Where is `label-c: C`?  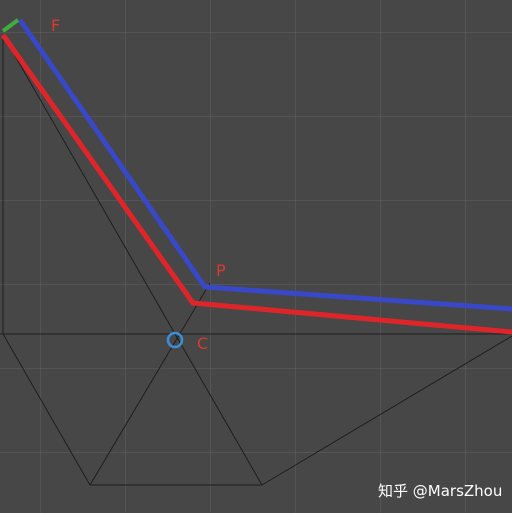 label-c: C is located at coordinates (202, 343).